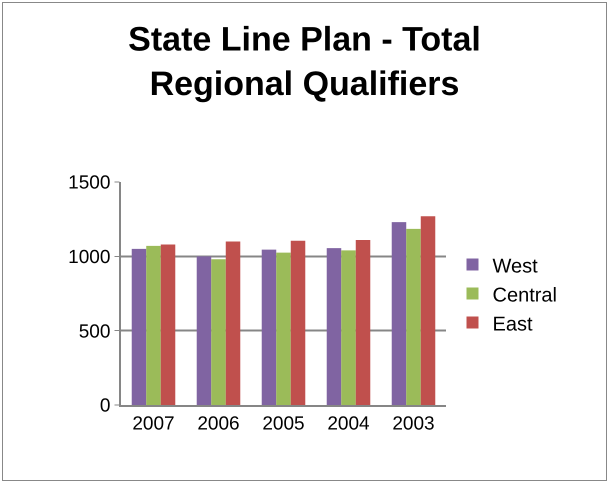  Describe the element at coordinates (524, 295) in the screenshot. I see `legend-label: Central` at that location.